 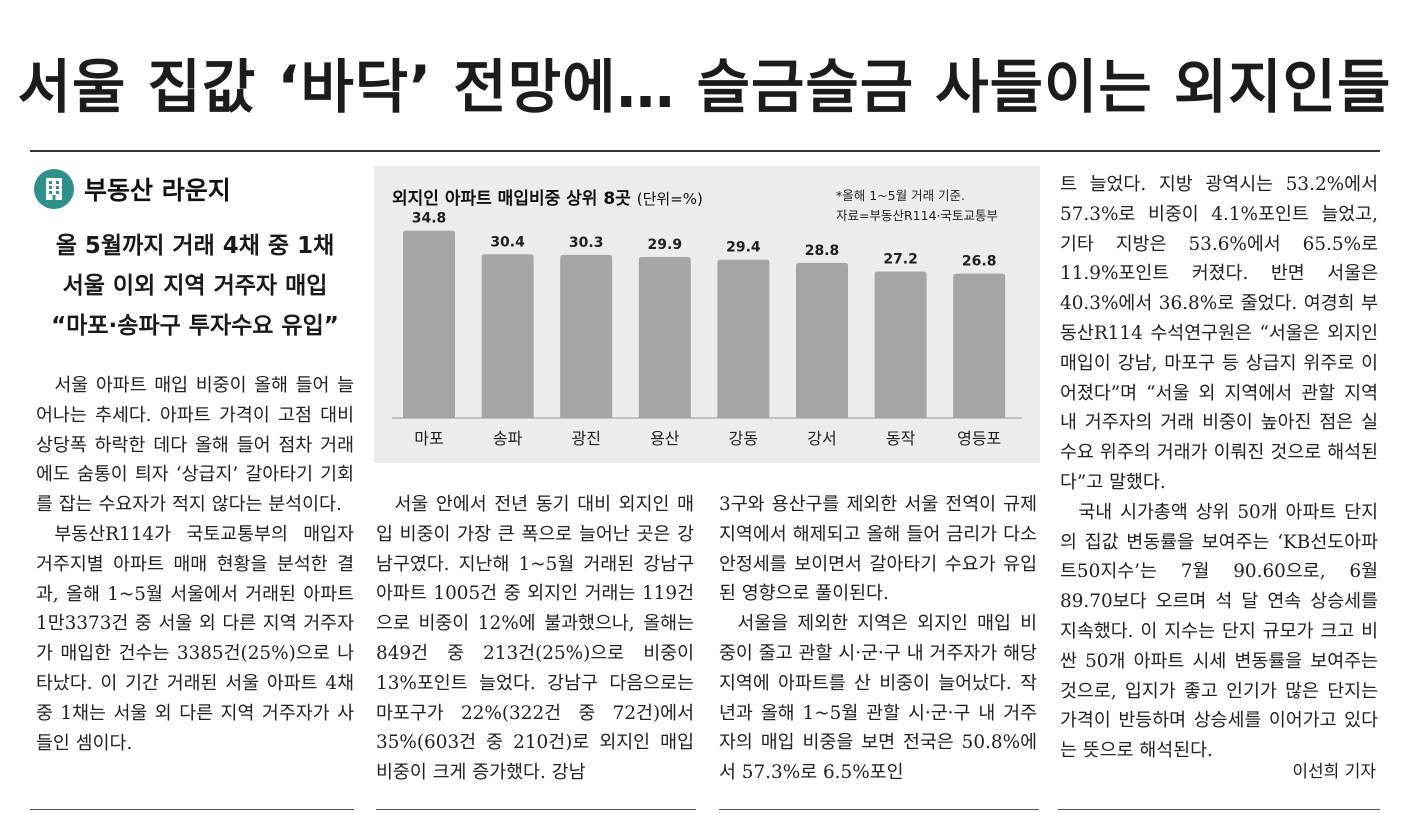 What do you see at coordinates (901, 438) in the screenshot?
I see `chart-category-label: 동작` at bounding box center [901, 438].